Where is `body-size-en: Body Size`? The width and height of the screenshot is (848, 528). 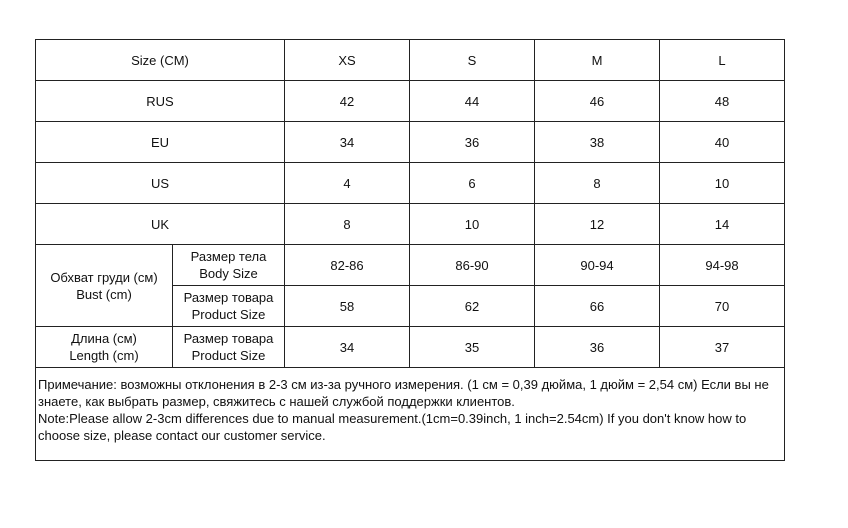 body-size-en: Body Size is located at coordinates (228, 273).